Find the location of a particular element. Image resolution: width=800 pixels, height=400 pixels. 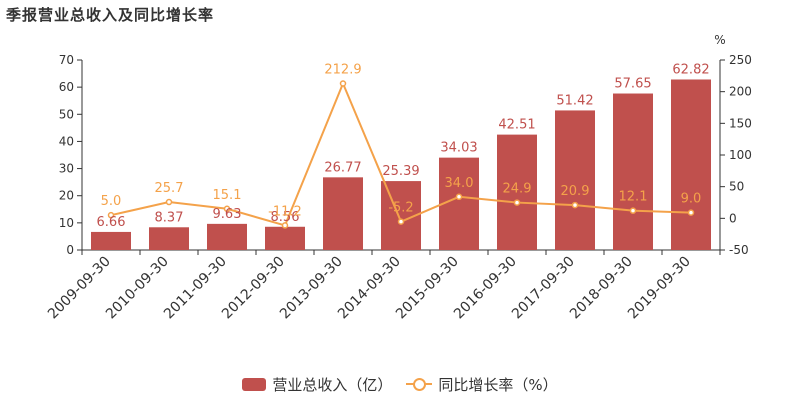

bar-value-label: 34.03 is located at coordinates (458, 148).